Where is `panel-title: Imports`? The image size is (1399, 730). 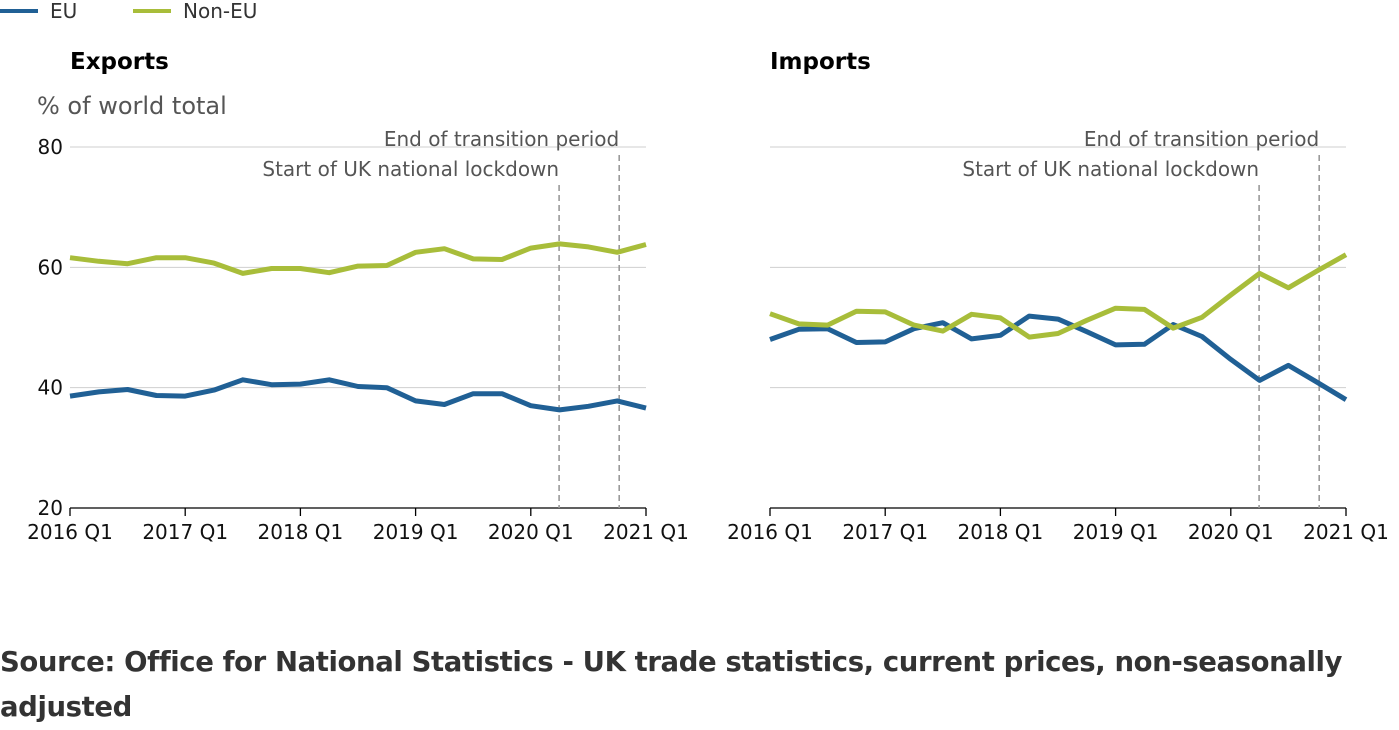 panel-title: Imports is located at coordinates (820, 62).